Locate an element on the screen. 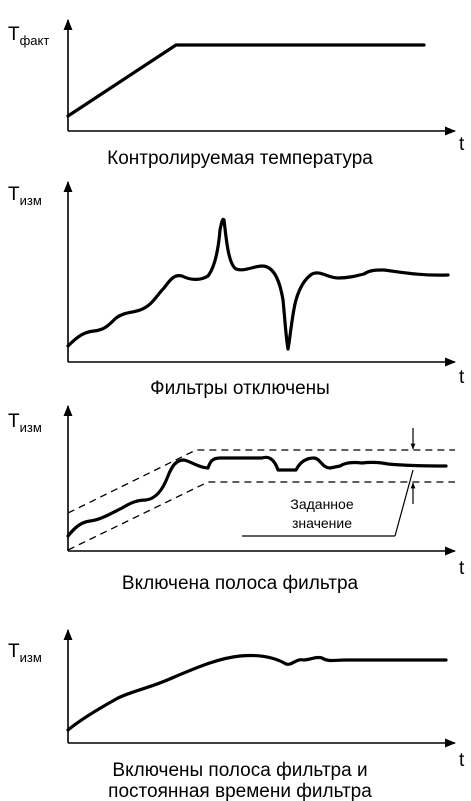  temperature-curve is located at coordinates (246, 80).